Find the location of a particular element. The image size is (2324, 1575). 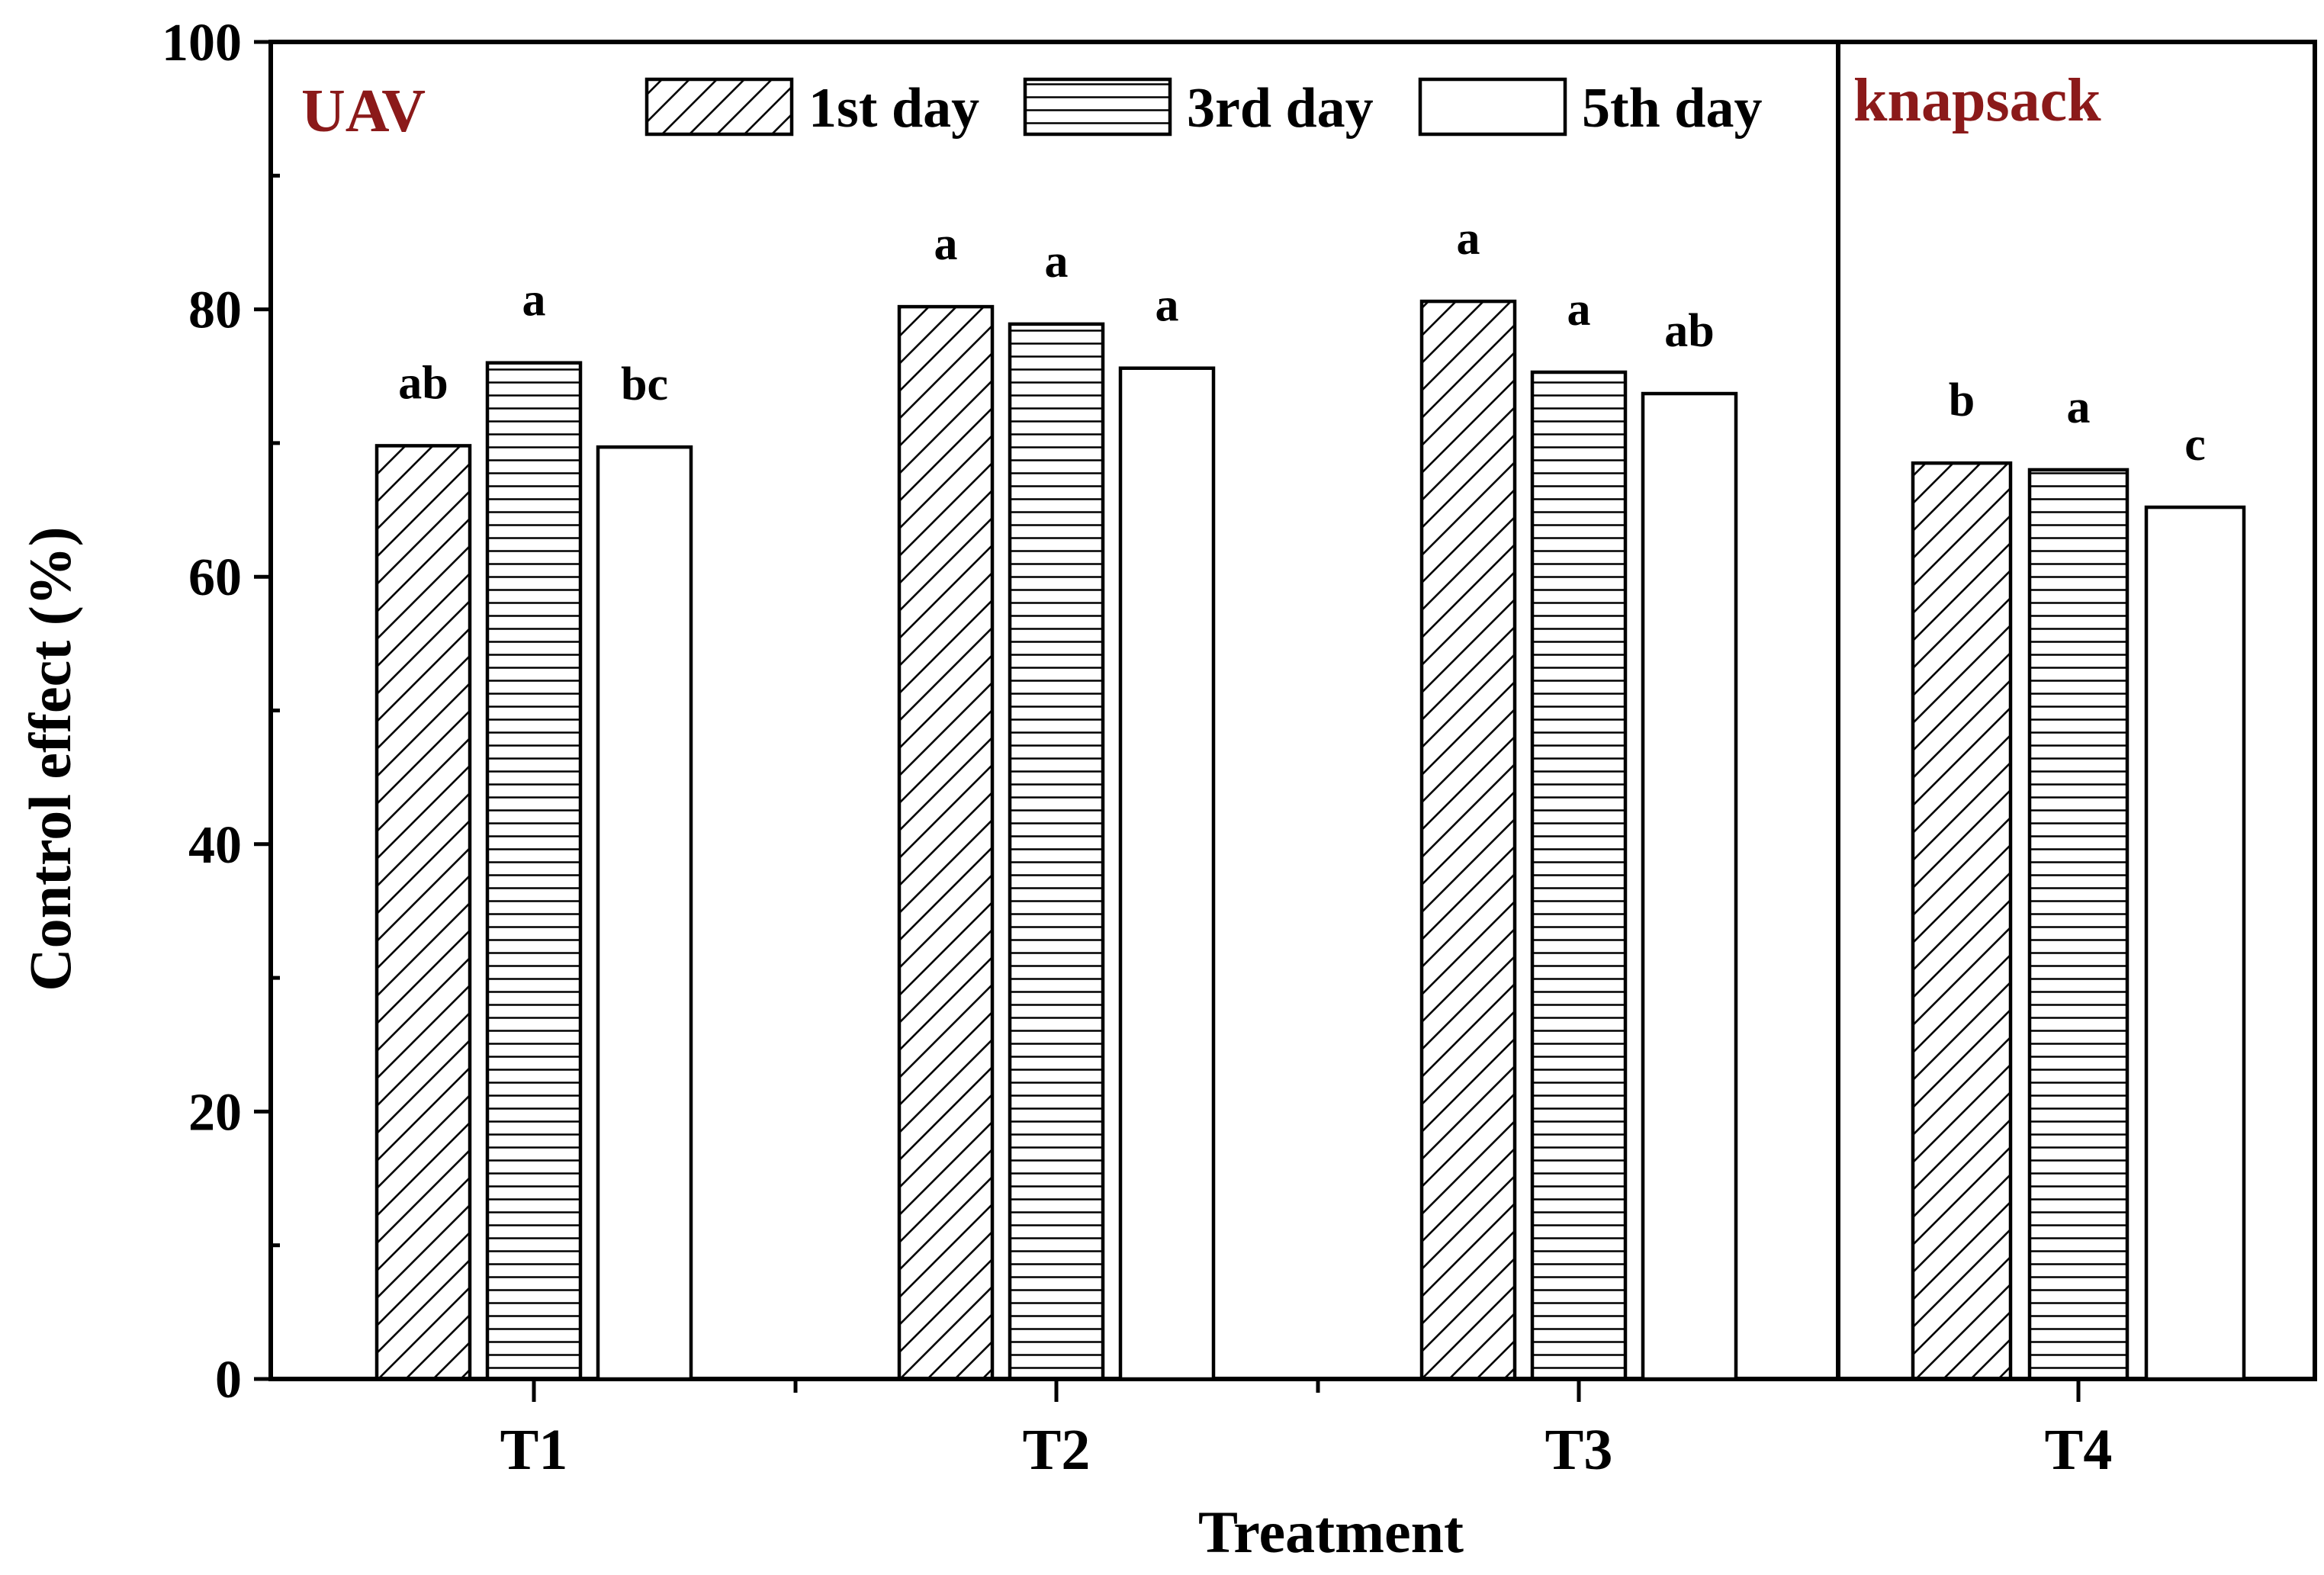

bar-t2-1st-day is located at coordinates (946, 842).